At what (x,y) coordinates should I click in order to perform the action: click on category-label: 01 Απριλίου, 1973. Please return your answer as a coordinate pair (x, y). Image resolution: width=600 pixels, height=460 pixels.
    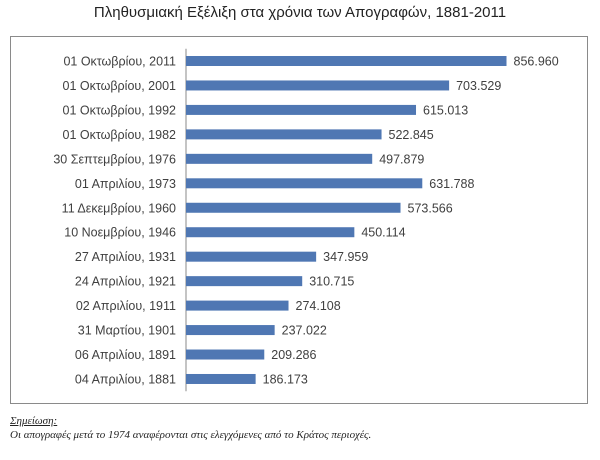
    Looking at the image, I should click on (125, 184).